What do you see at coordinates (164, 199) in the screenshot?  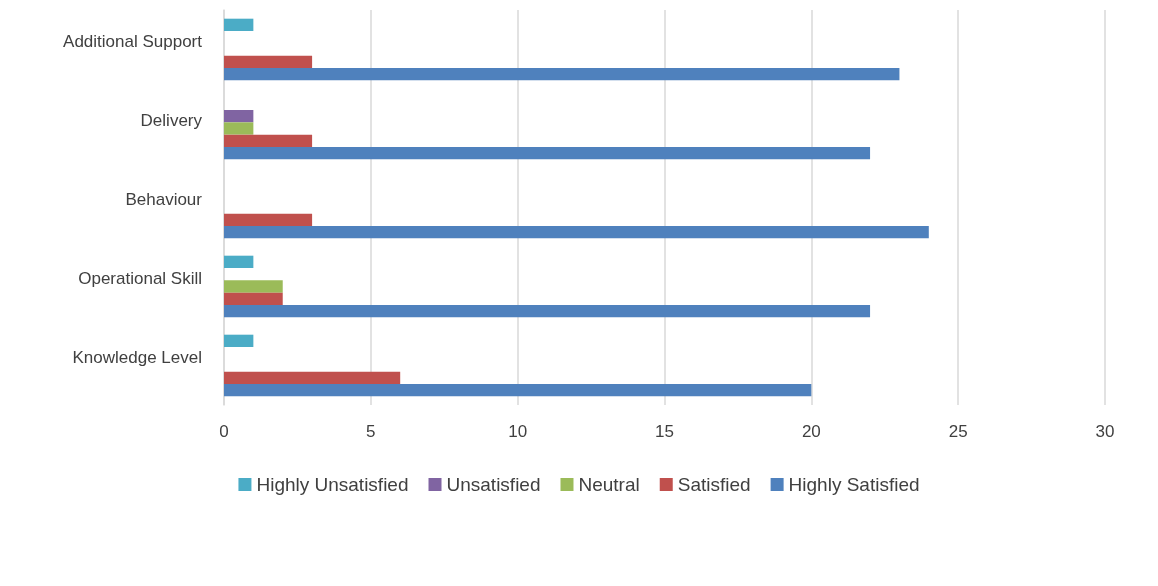 I see `y-tick-label: Behaviour` at bounding box center [164, 199].